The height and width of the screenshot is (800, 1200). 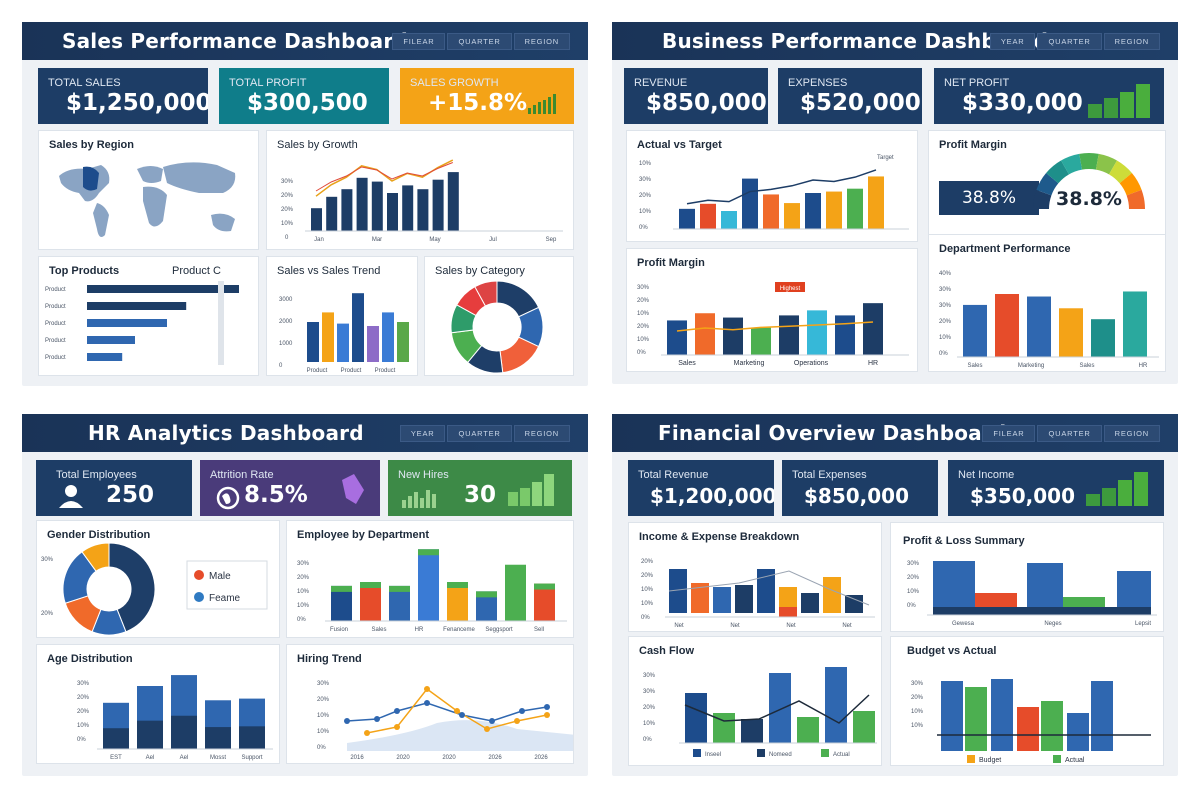 I want to click on gender-donut-chart: 30% 20% Male Feame, so click(x=158, y=579).